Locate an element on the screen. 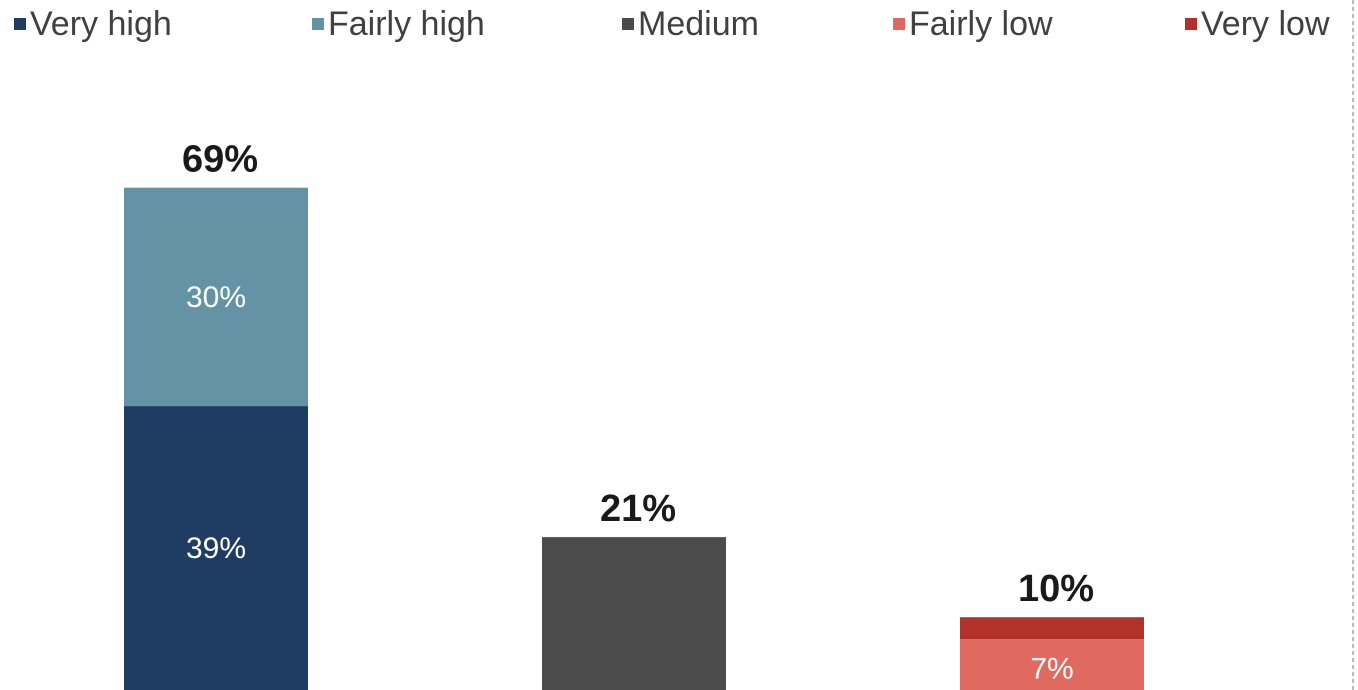 The height and width of the screenshot is (690, 1358). legend-label-0: Very high is located at coordinates (101, 24).